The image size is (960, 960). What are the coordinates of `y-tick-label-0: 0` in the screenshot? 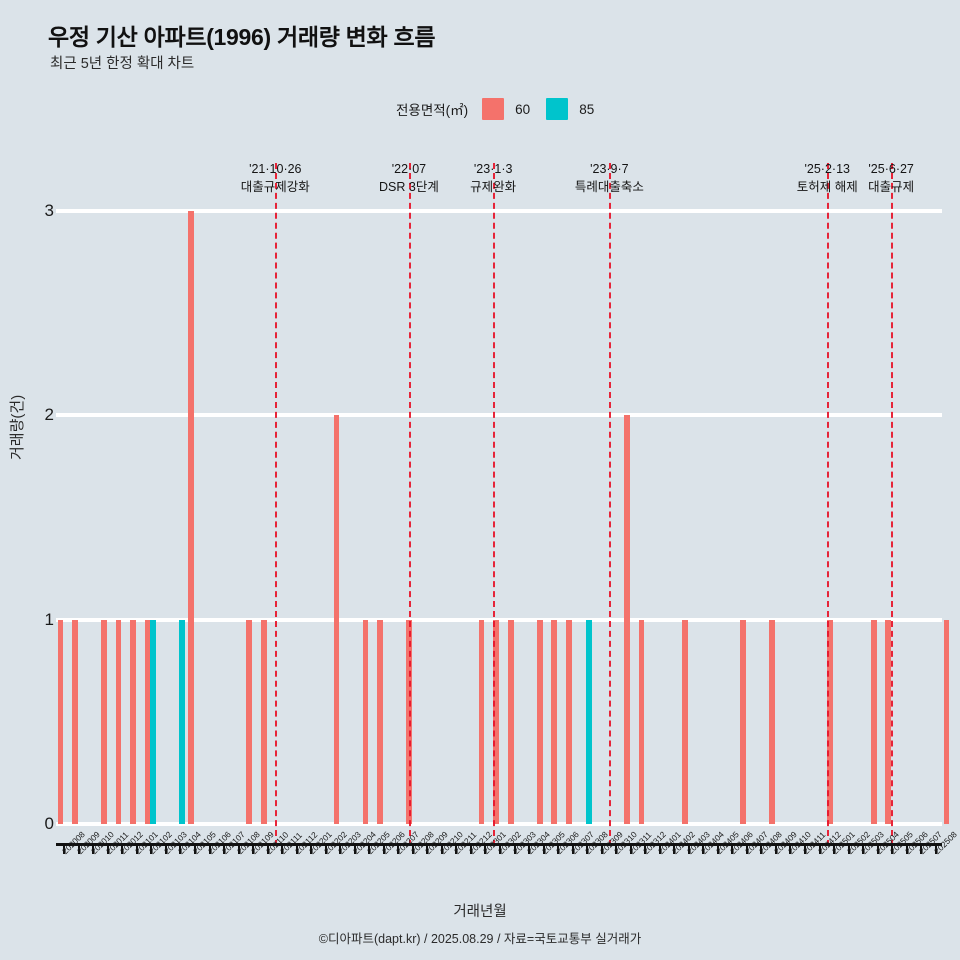 It's located at (49, 823).